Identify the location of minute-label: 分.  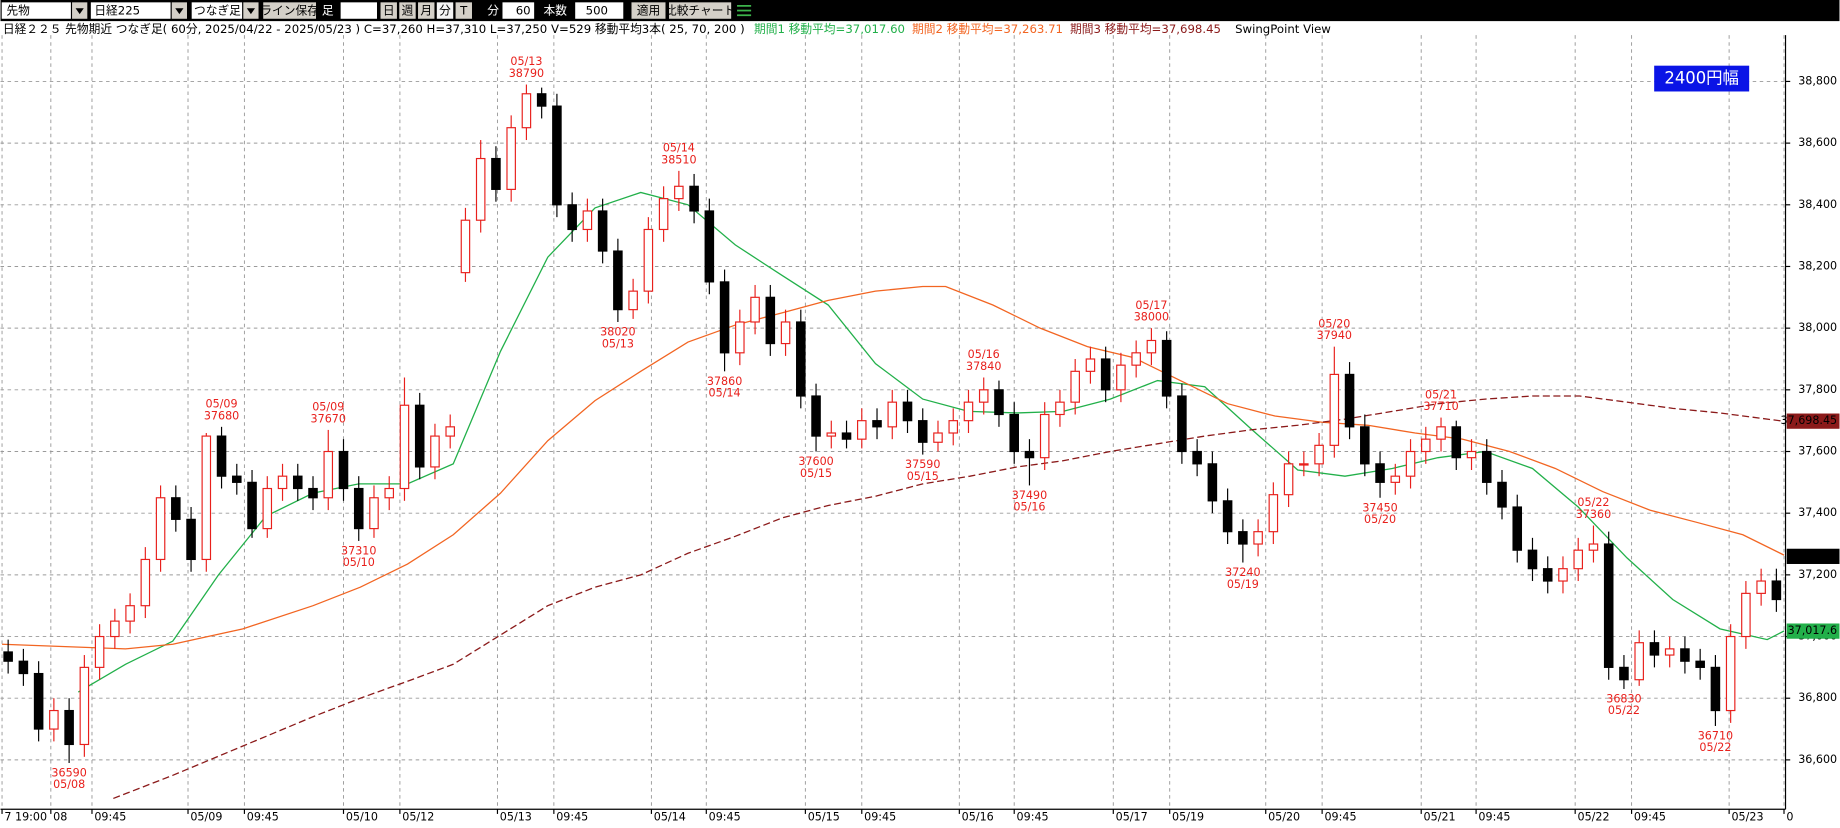
(493, 11).